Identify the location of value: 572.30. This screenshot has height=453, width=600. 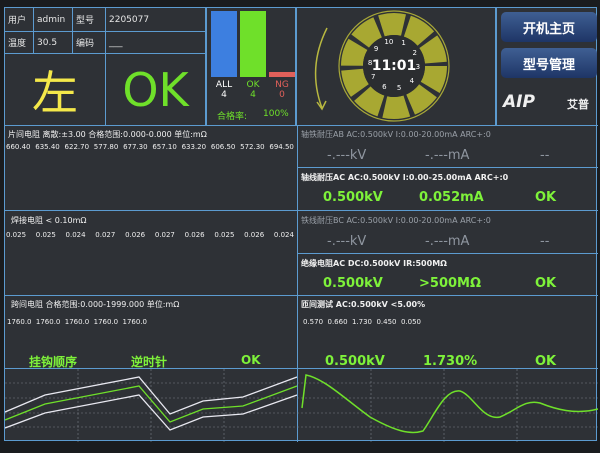
(252, 147).